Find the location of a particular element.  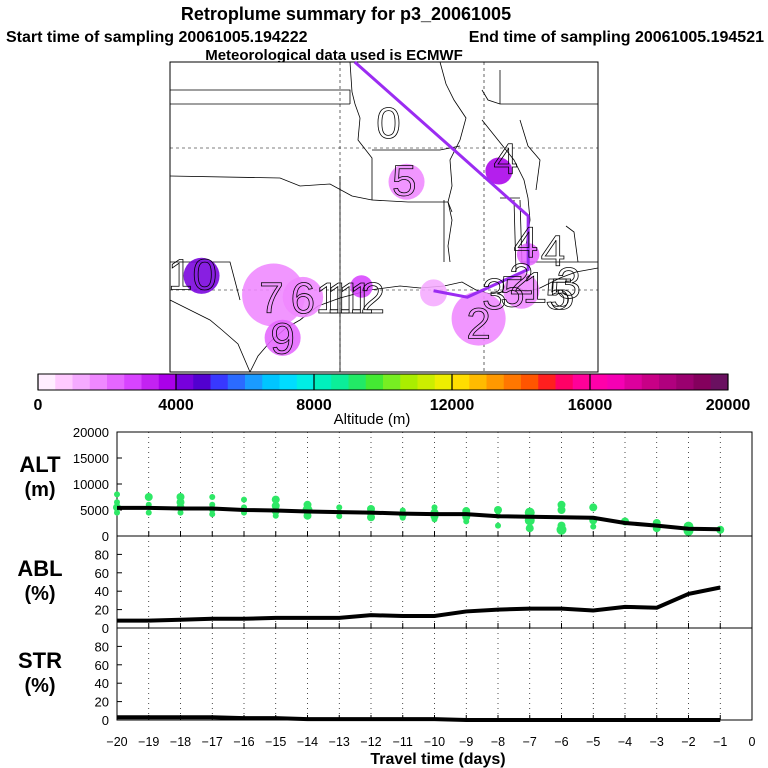

map-day-label: 6 is located at coordinates (303, 298).